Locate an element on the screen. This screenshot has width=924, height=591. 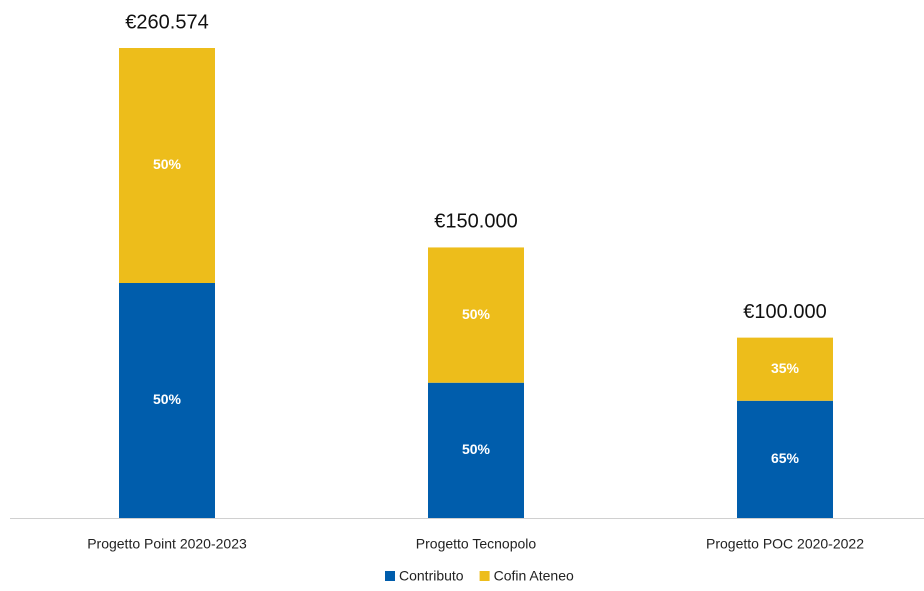
segment-label: 65% is located at coordinates (785, 458).